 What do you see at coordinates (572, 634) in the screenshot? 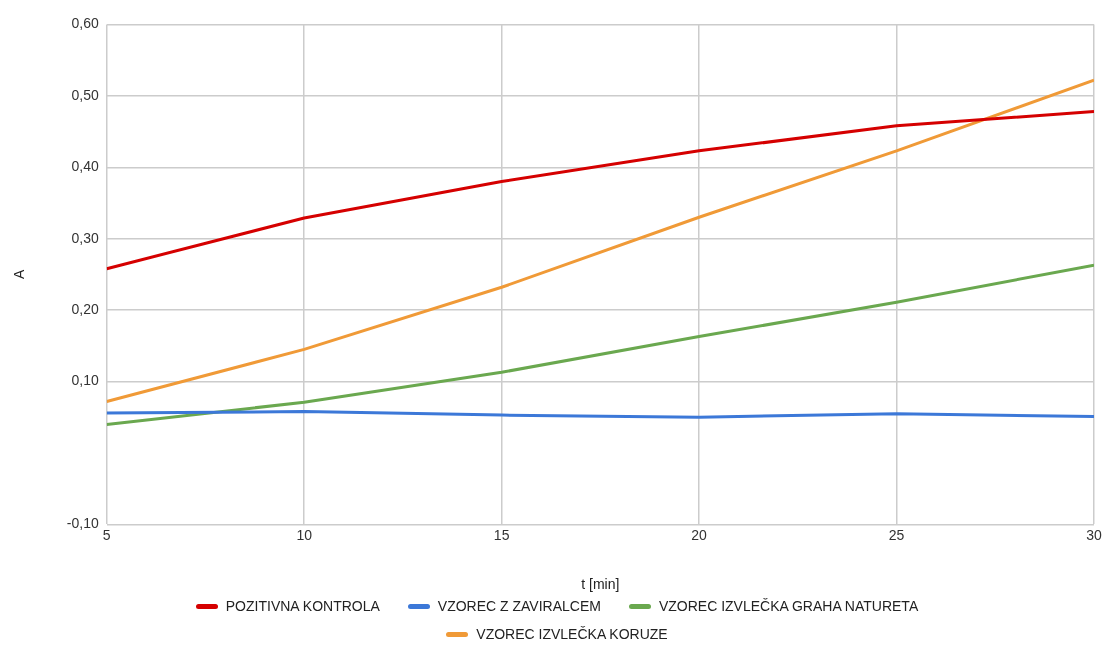
I see `legend-label: VZOREC IZVLEČKA KORUZE` at bounding box center [572, 634].